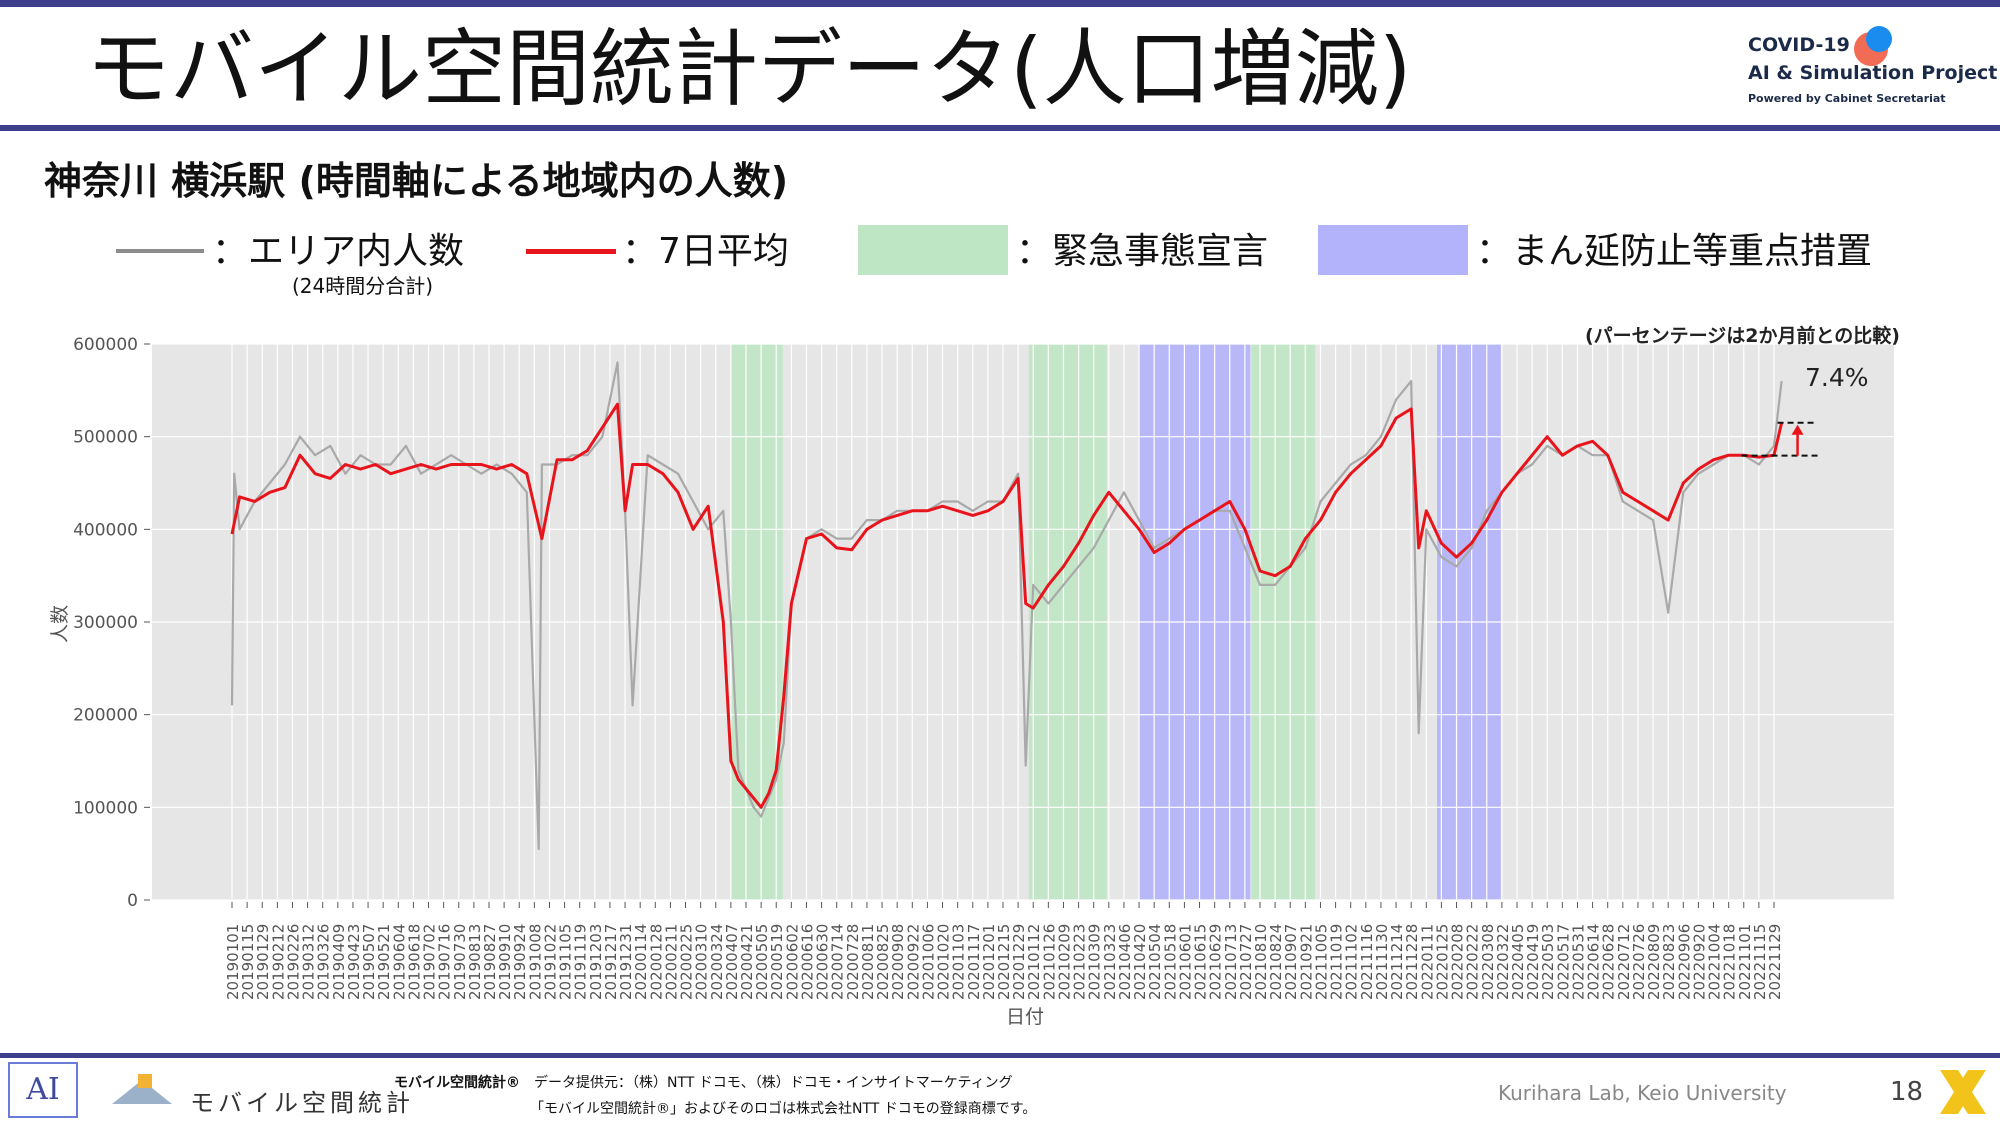 The image size is (2000, 1125). I want to click on y-tick-label: 500000, so click(105, 438).